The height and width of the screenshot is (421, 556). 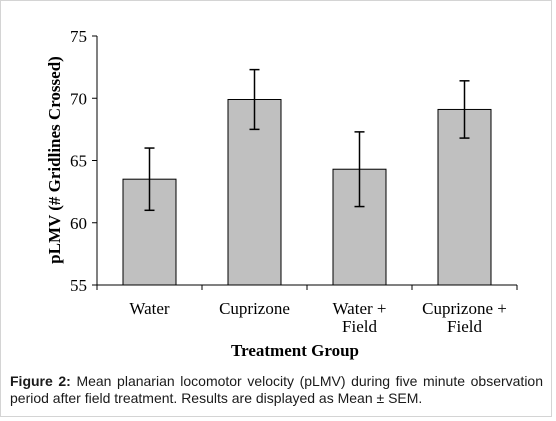 I want to click on caption-label: Figure 2:, so click(x=40, y=381).